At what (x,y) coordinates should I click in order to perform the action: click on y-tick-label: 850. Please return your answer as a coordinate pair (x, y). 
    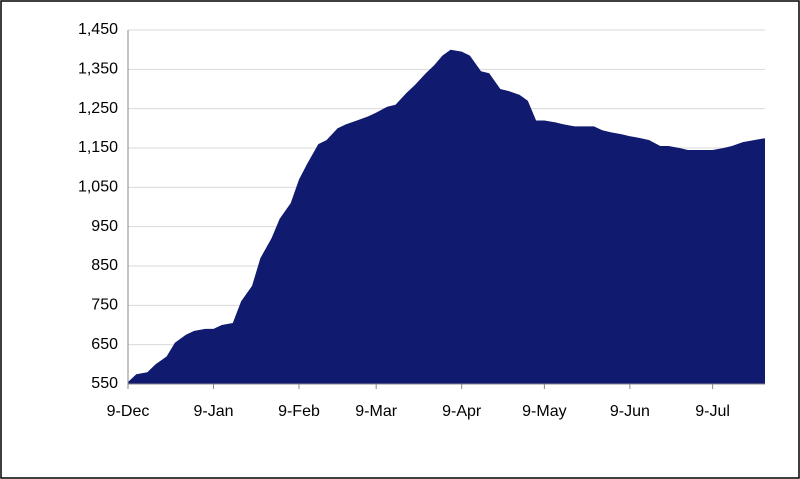
    Looking at the image, I should click on (104, 265).